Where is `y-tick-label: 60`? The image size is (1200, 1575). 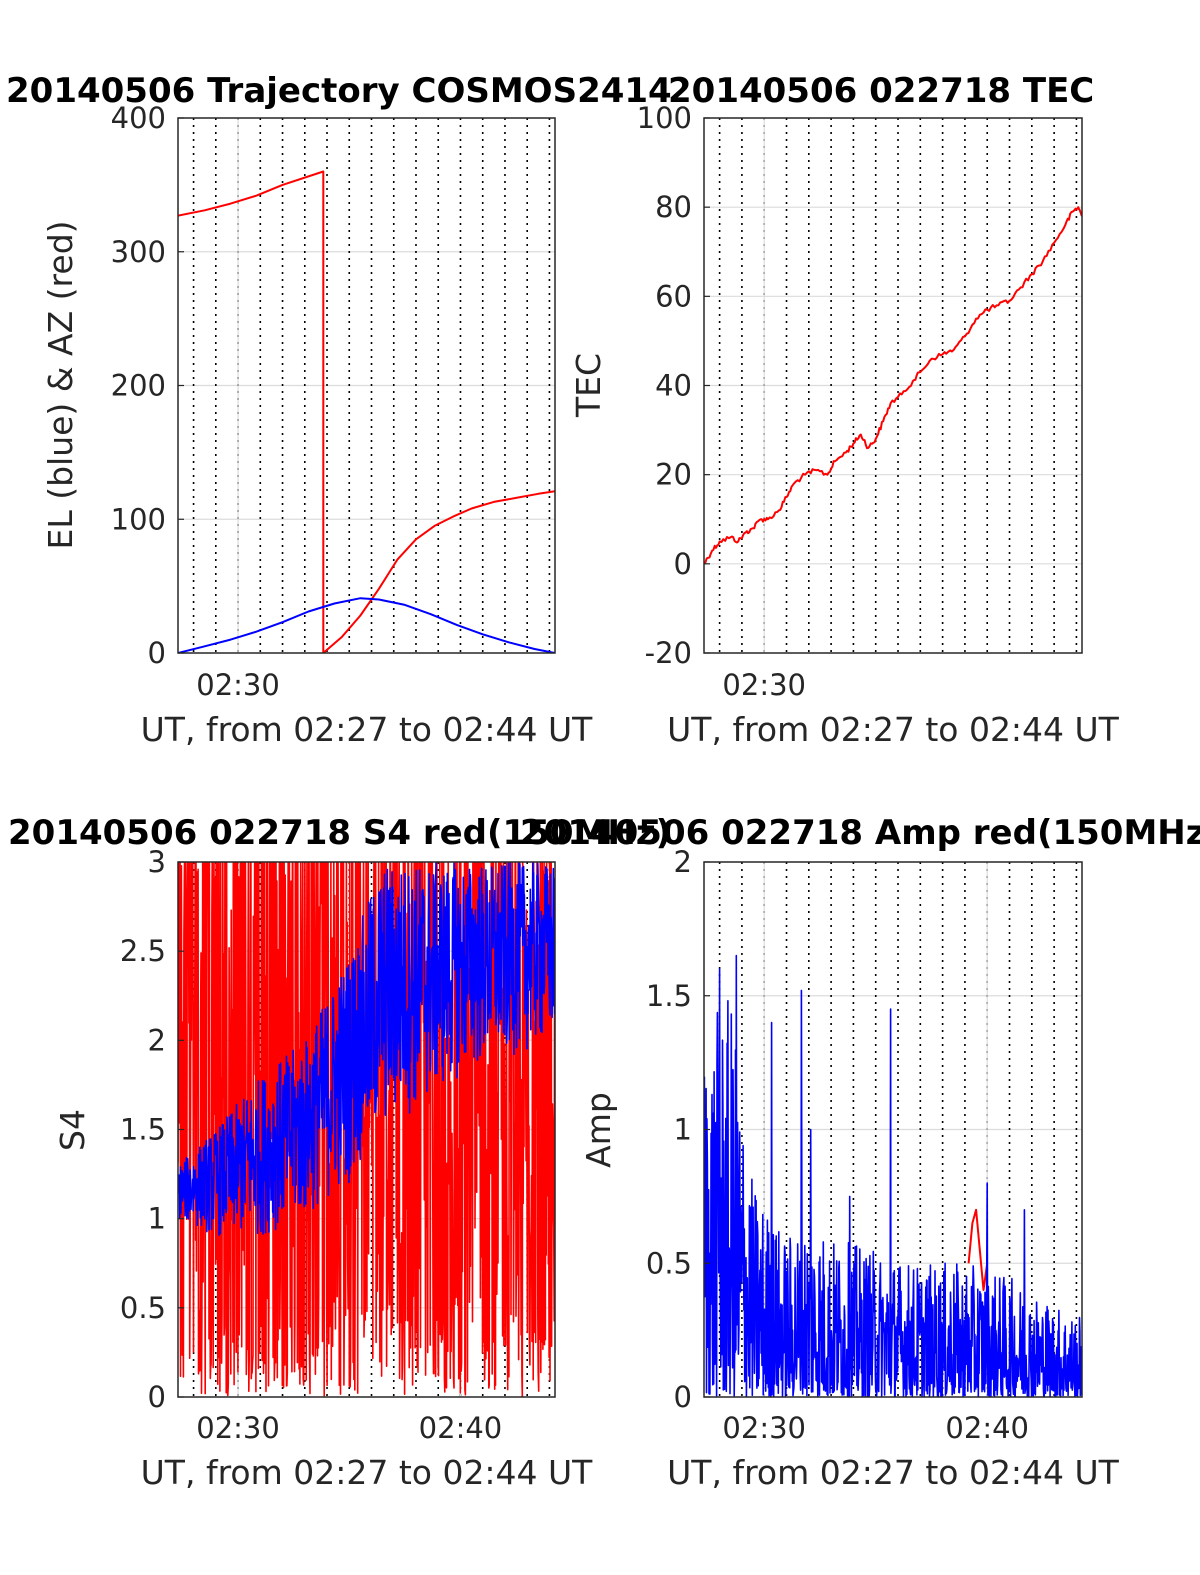
y-tick-label: 60 is located at coordinates (673, 296).